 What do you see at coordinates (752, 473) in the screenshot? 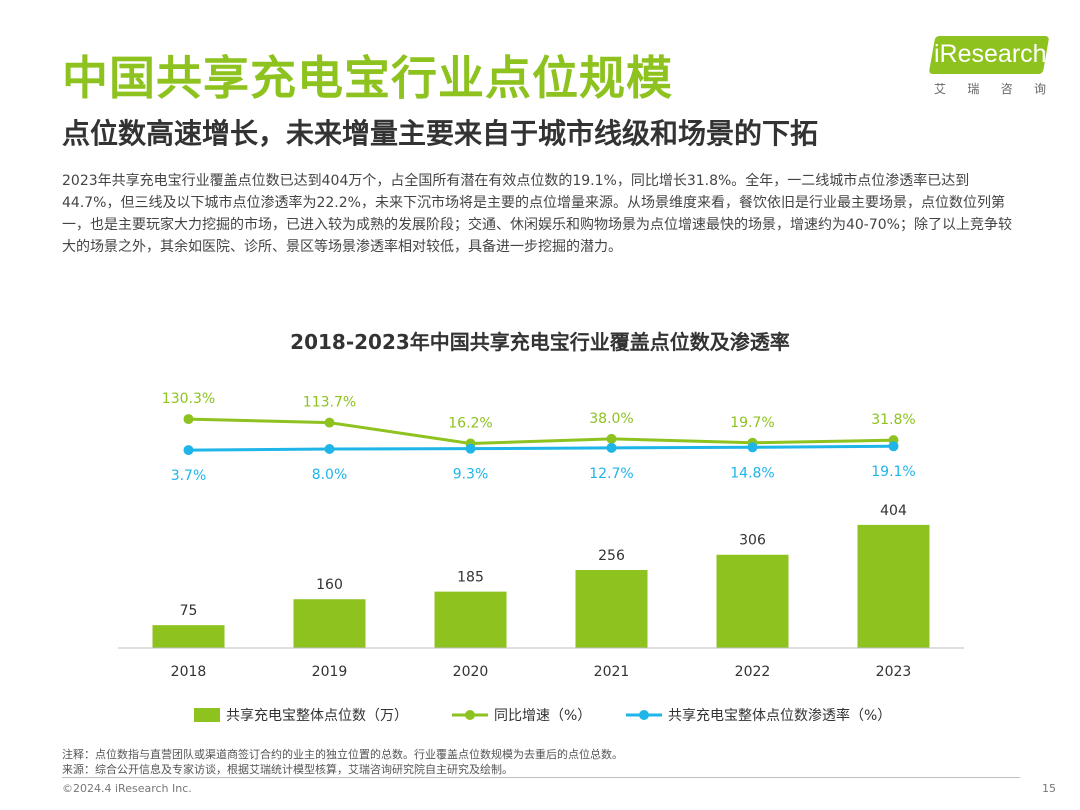
I see `penetration-data-label: 14.8%` at bounding box center [752, 473].